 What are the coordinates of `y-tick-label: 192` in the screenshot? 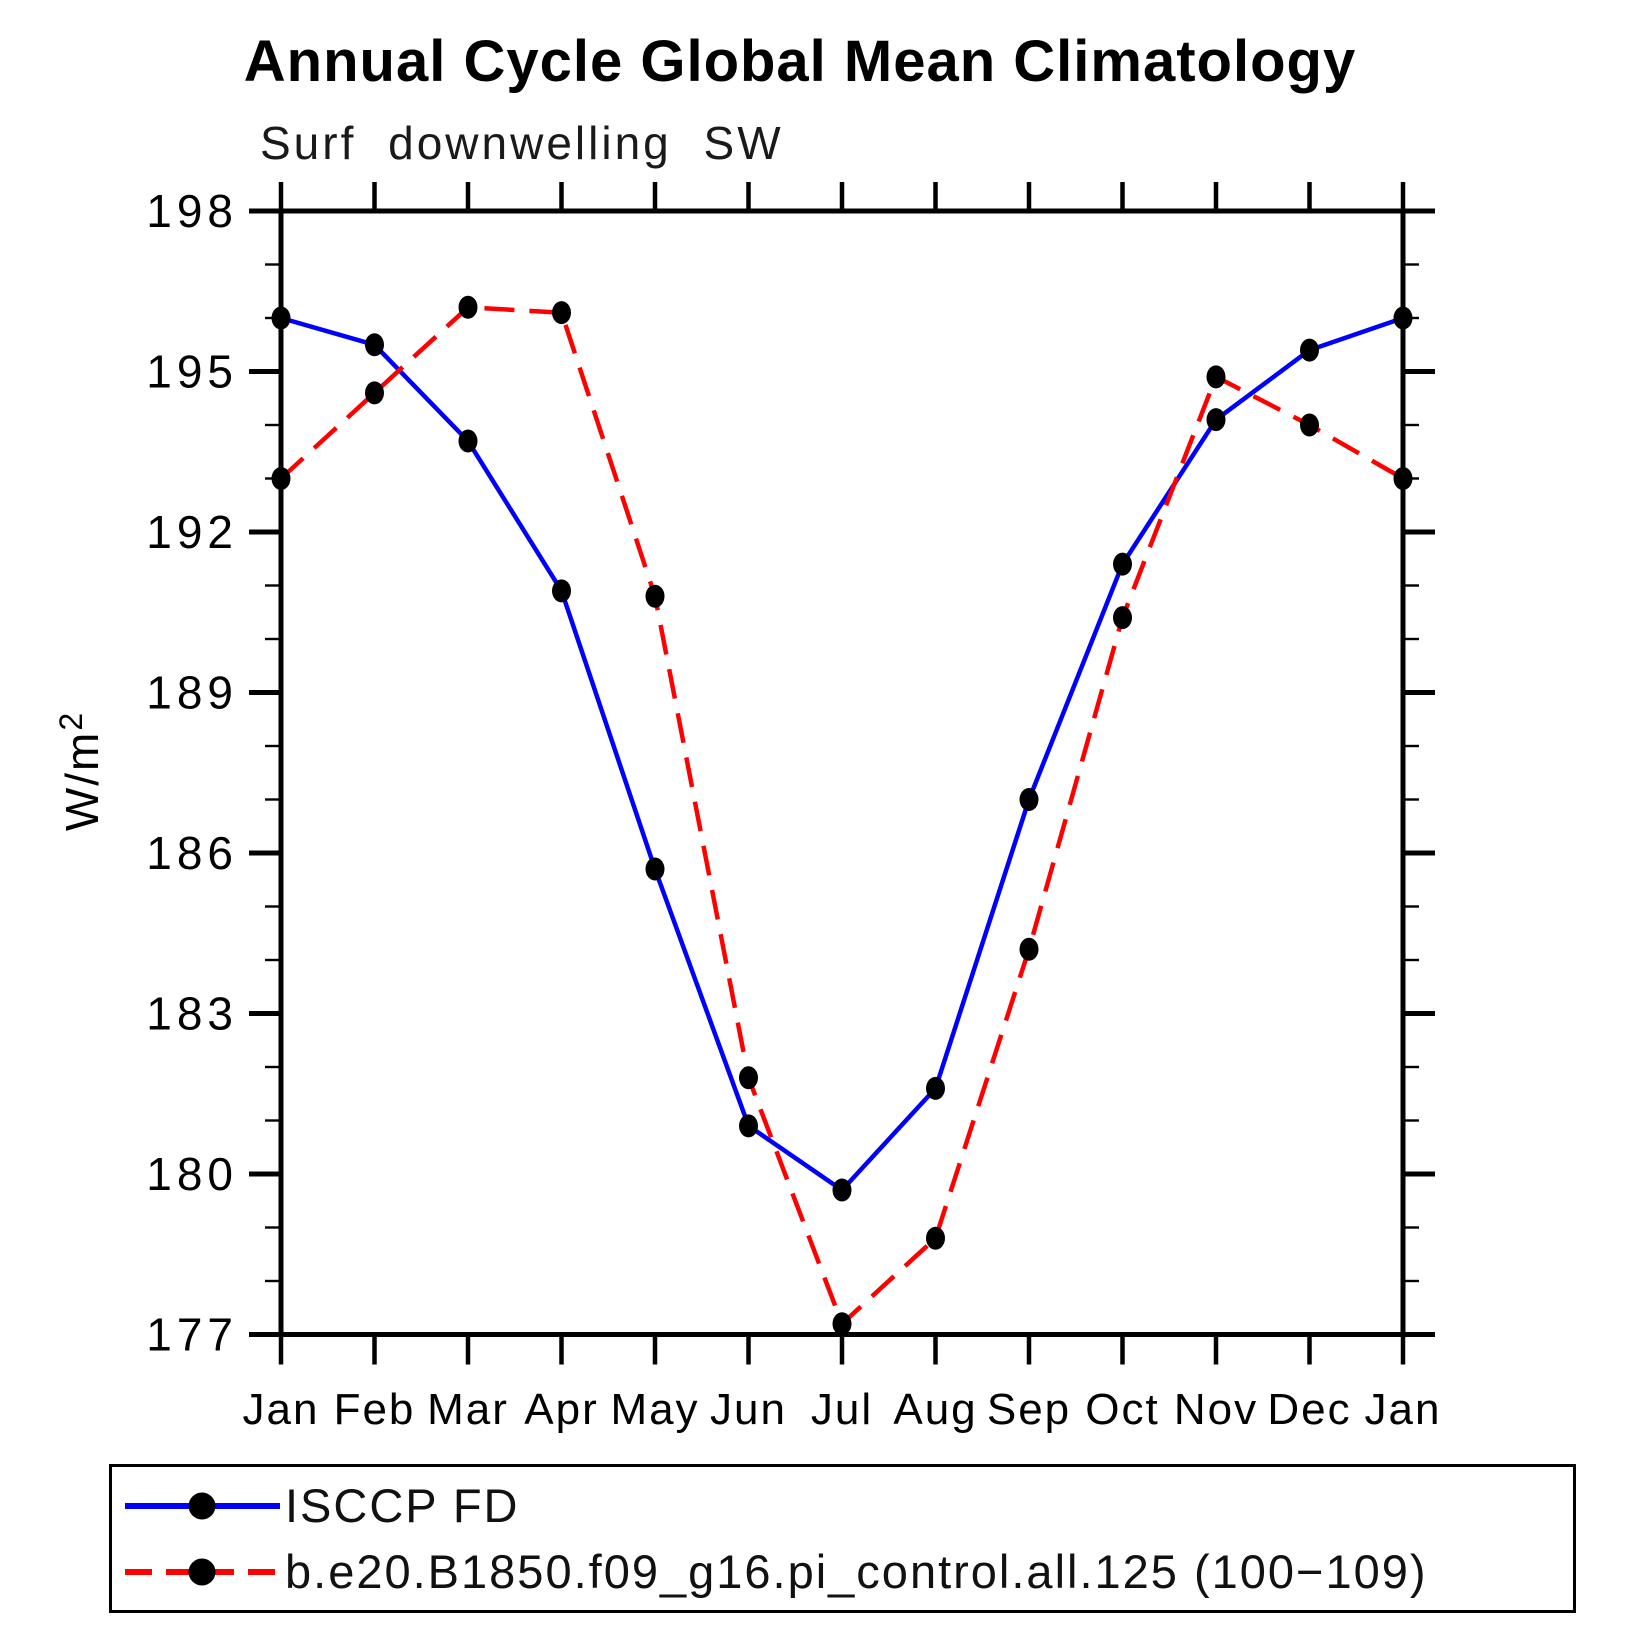 It's located at (192, 532).